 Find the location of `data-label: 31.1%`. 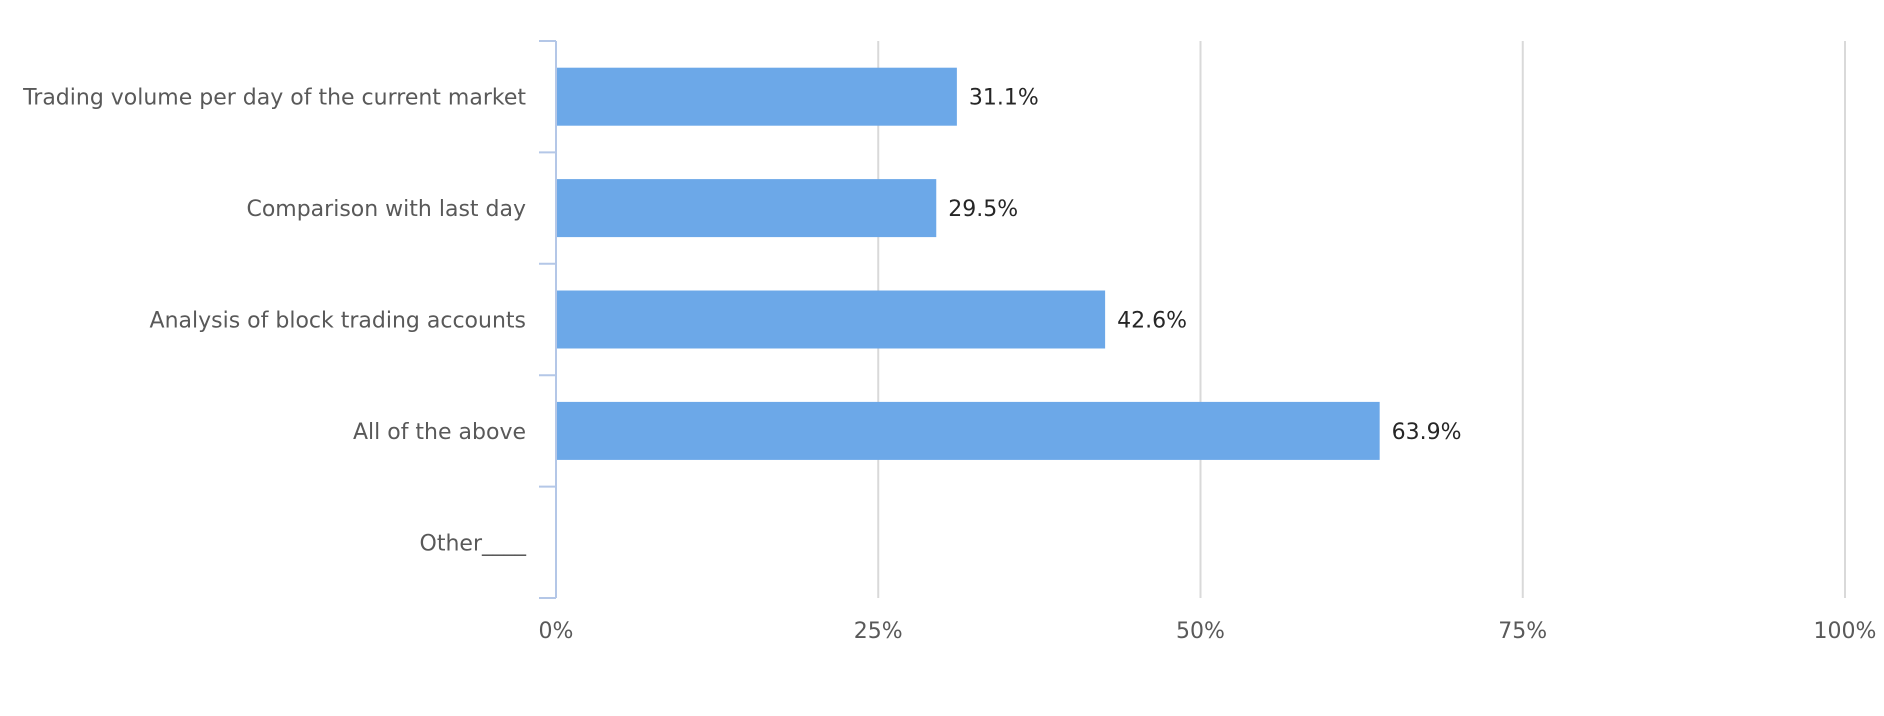

data-label: 31.1% is located at coordinates (1004, 98).